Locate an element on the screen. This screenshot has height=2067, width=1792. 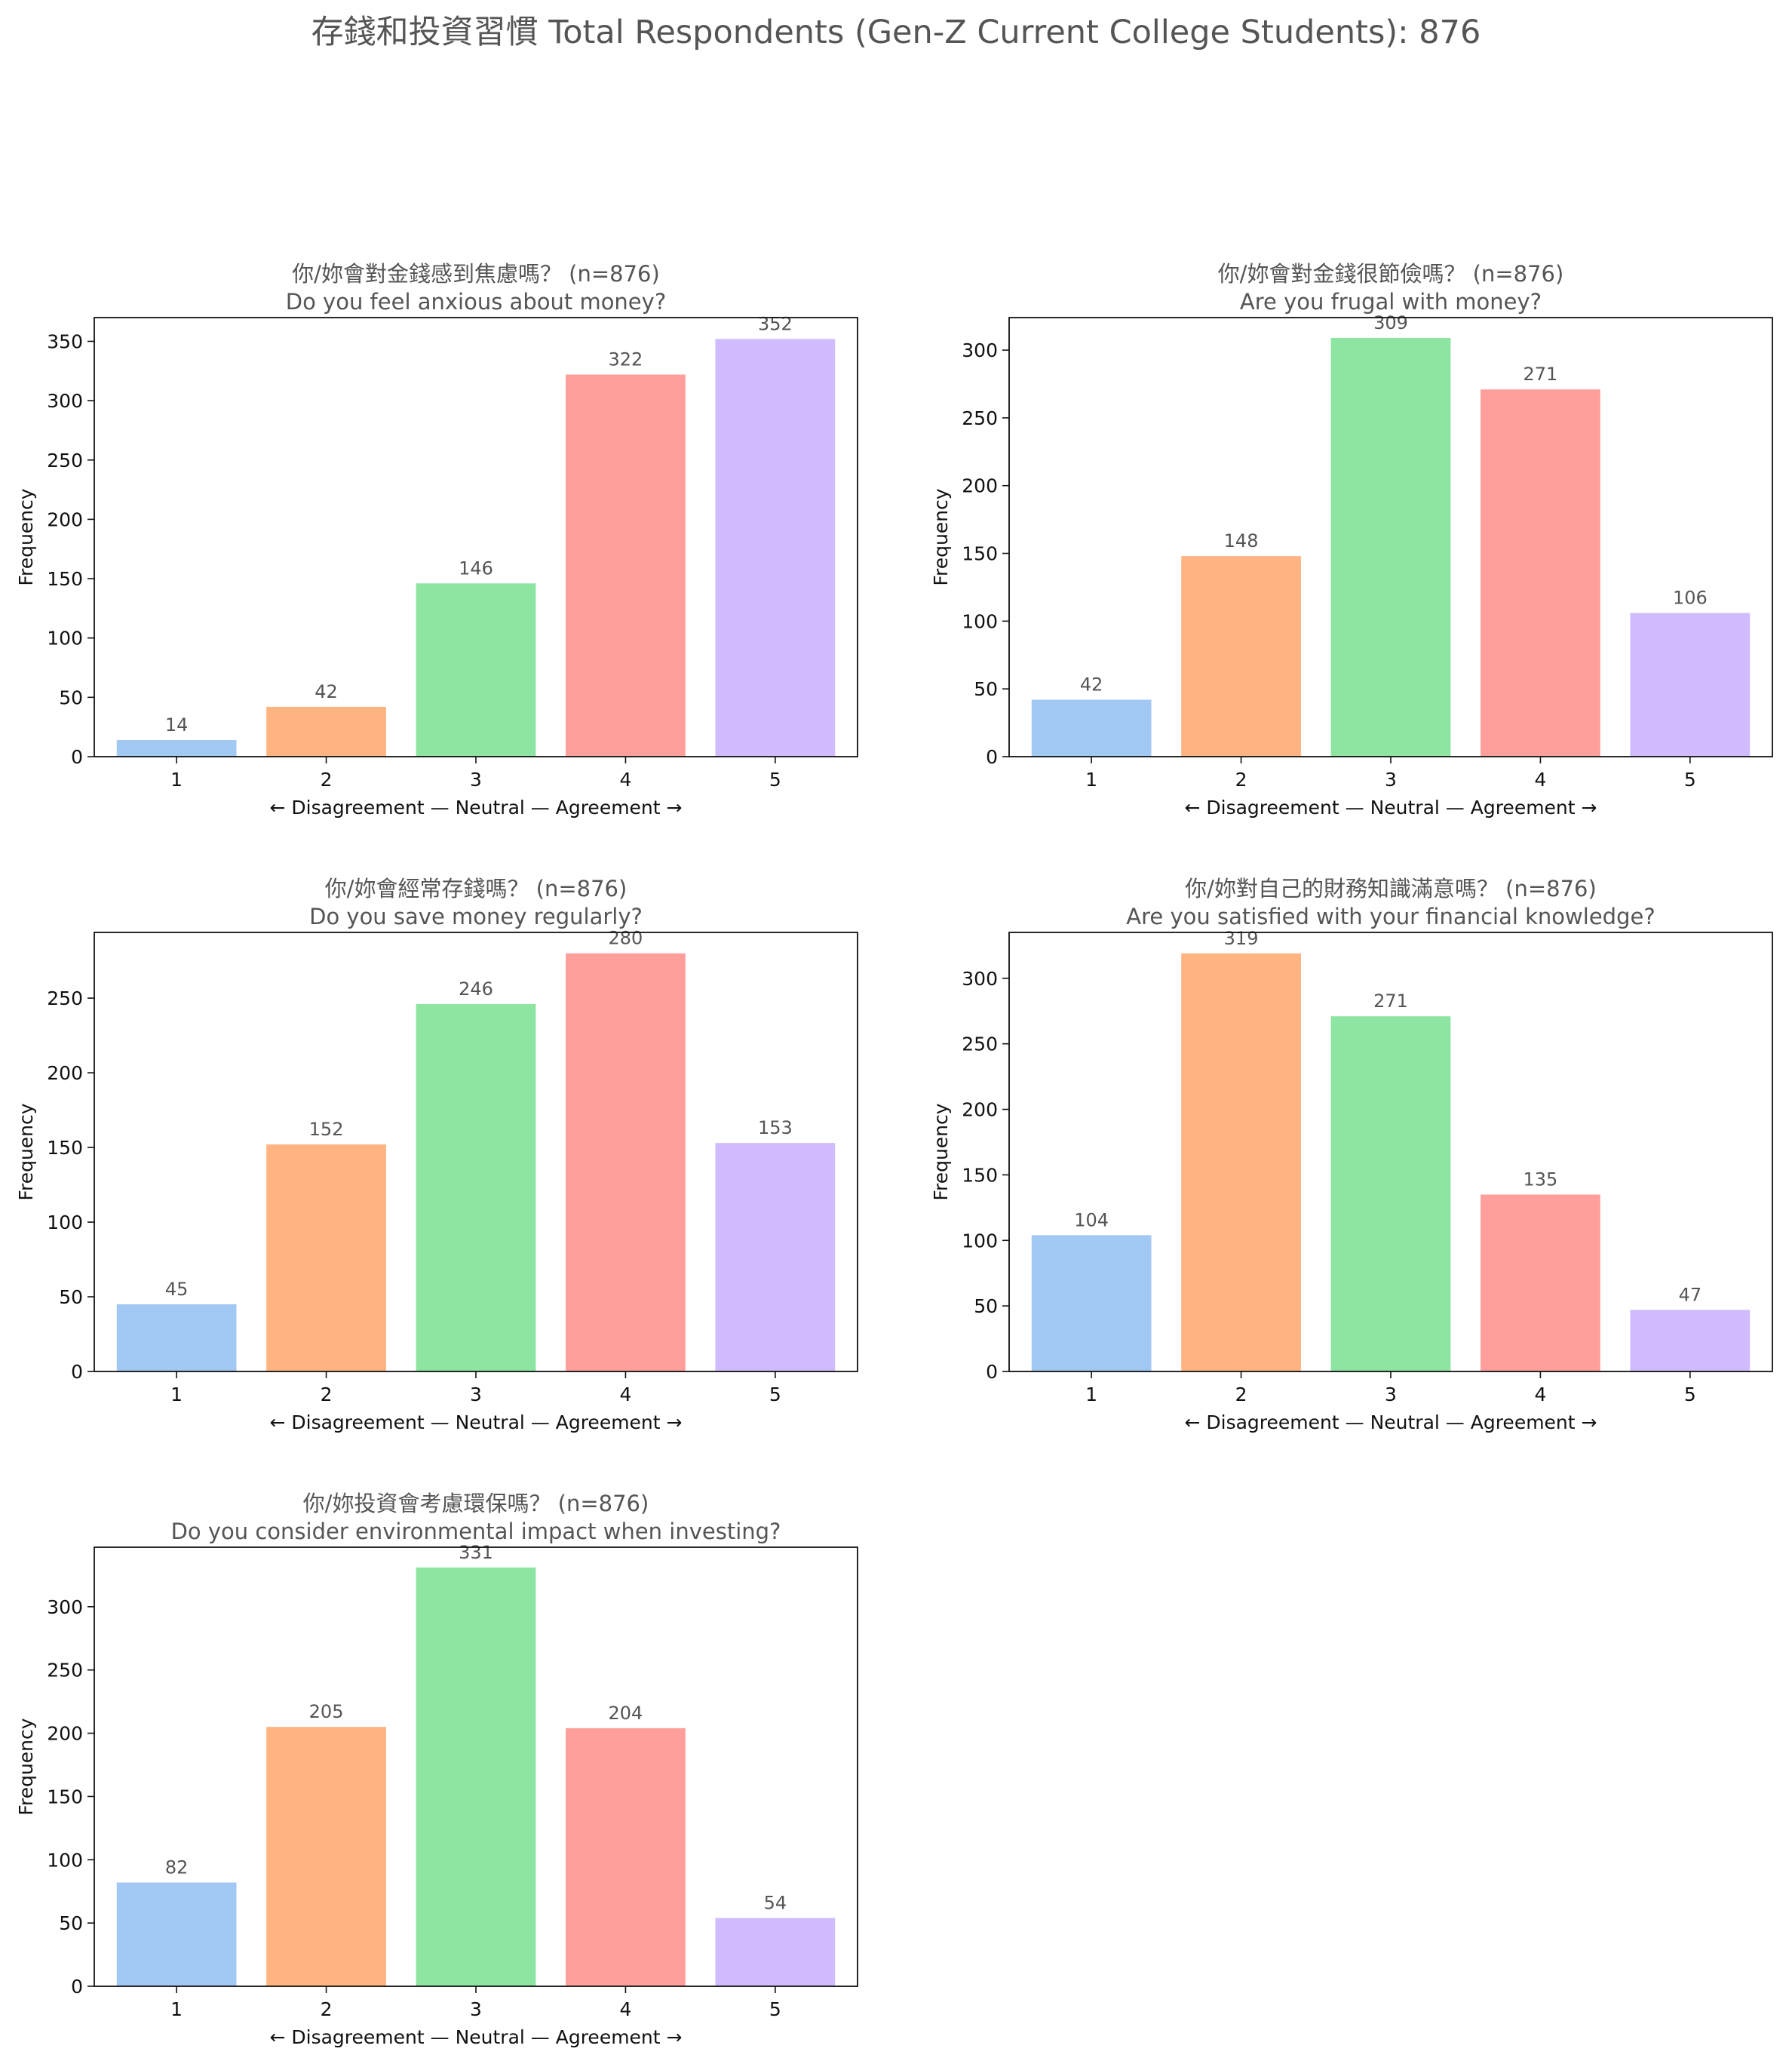
chart-title: 你/妳會對金錢感到焦慮嗎？ (n=876) is located at coordinates (476, 274).